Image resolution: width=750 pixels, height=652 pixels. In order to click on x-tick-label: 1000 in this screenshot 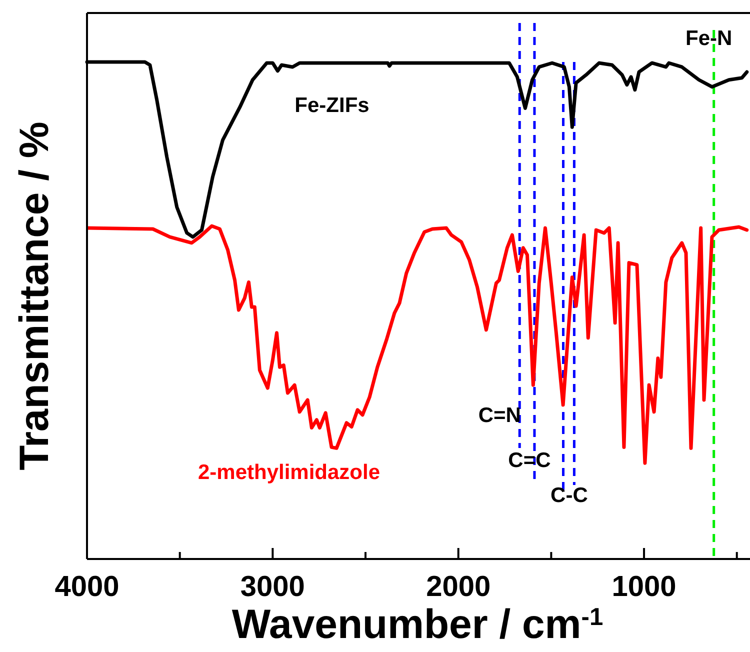, I will do `click(644, 587)`.